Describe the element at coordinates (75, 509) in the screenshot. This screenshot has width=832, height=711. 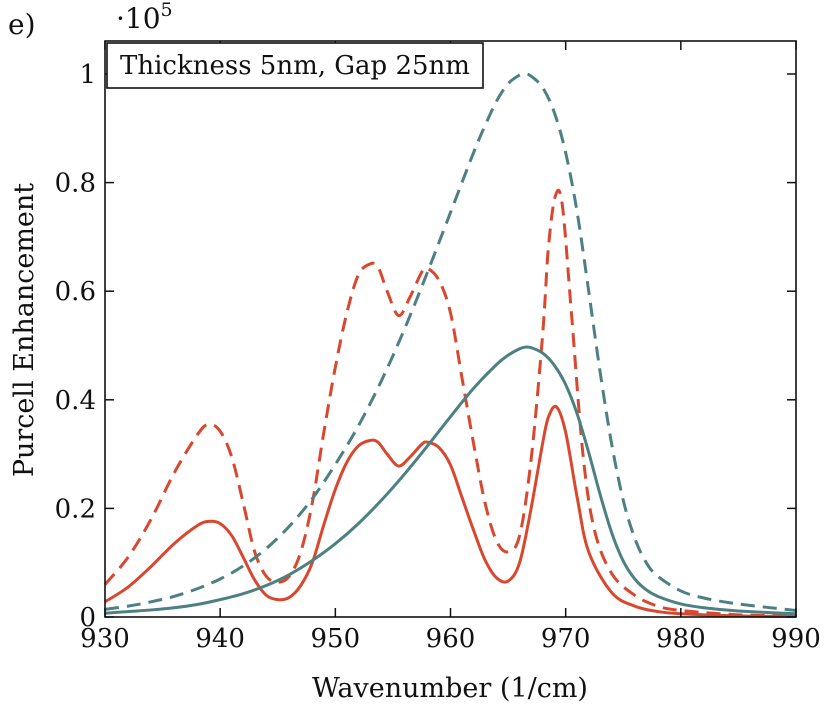
I see `y-tick-label: 0.2` at that location.